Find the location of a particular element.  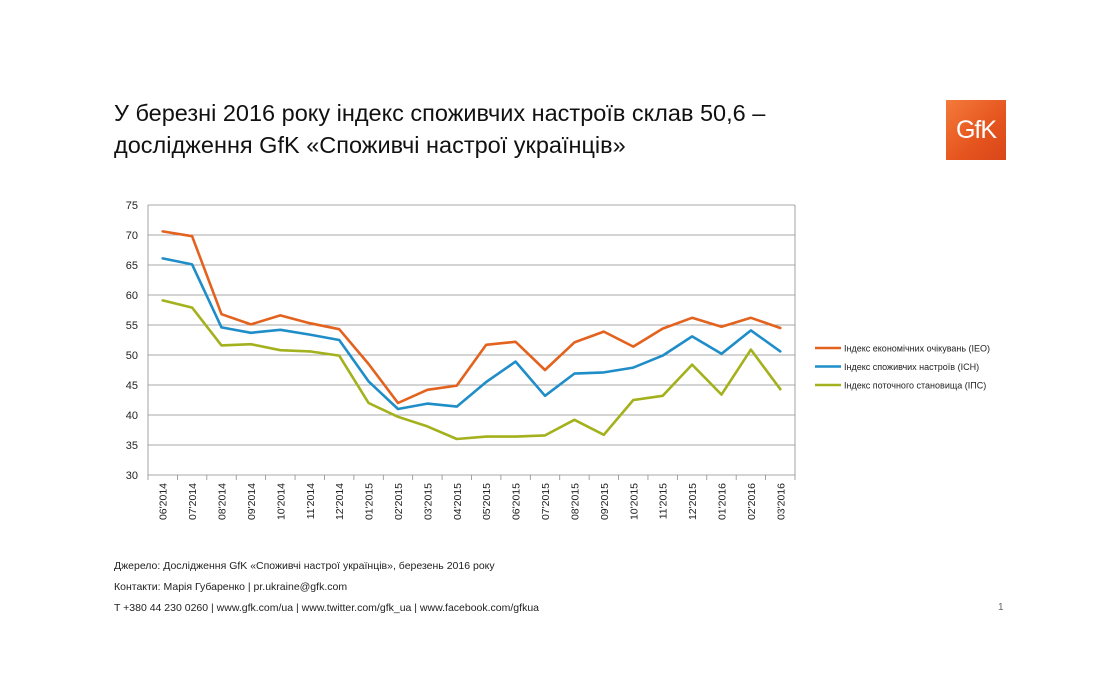

x-tick-label: 12'2015 is located at coordinates (693, 501).